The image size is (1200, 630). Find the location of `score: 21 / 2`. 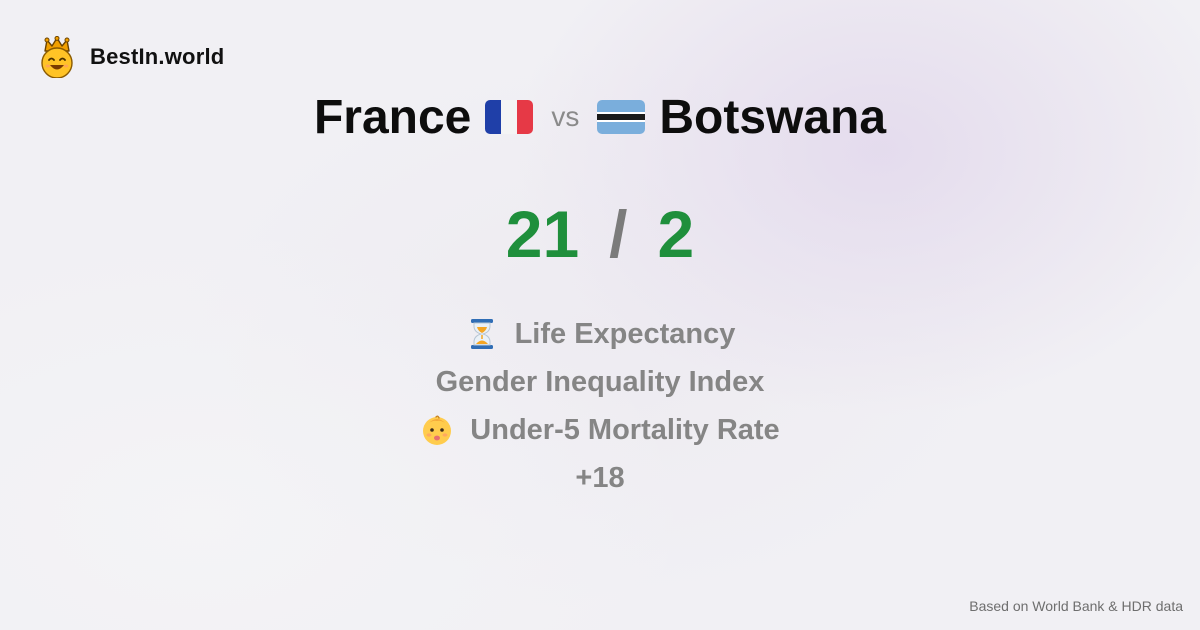

score: 21 / 2 is located at coordinates (600, 234).